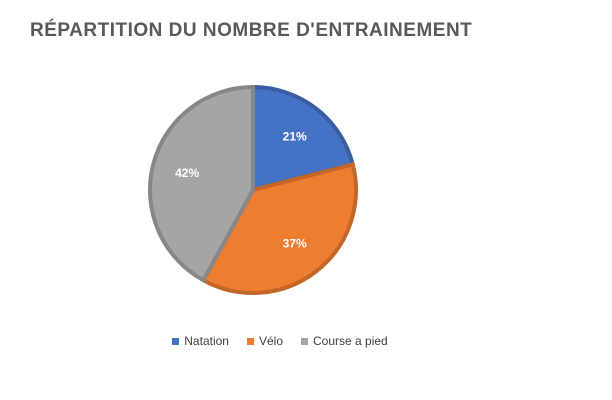 This screenshot has width=612, height=400. I want to click on pie-slice-natation, so click(303, 138).